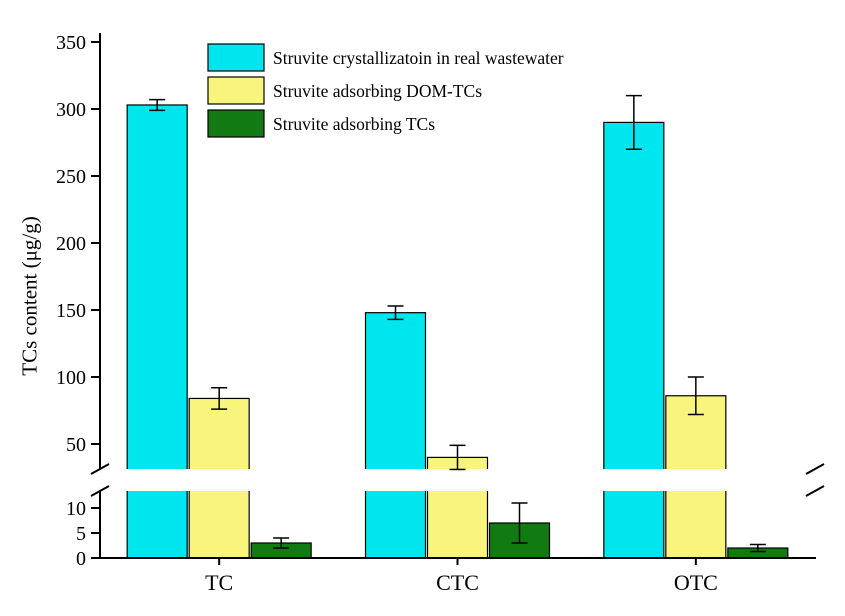  What do you see at coordinates (71, 43) in the screenshot?
I see `y-tick-label: 350` at bounding box center [71, 43].